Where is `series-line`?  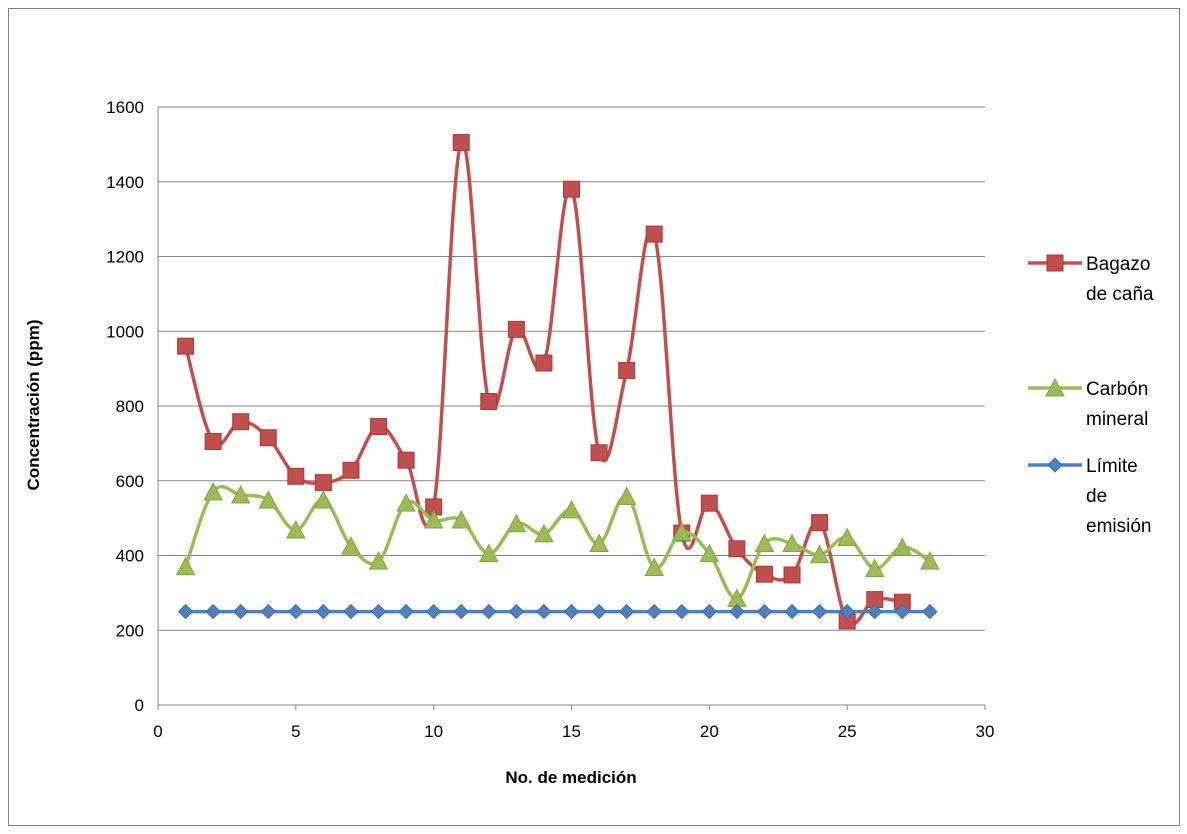 series-line is located at coordinates (557, 543).